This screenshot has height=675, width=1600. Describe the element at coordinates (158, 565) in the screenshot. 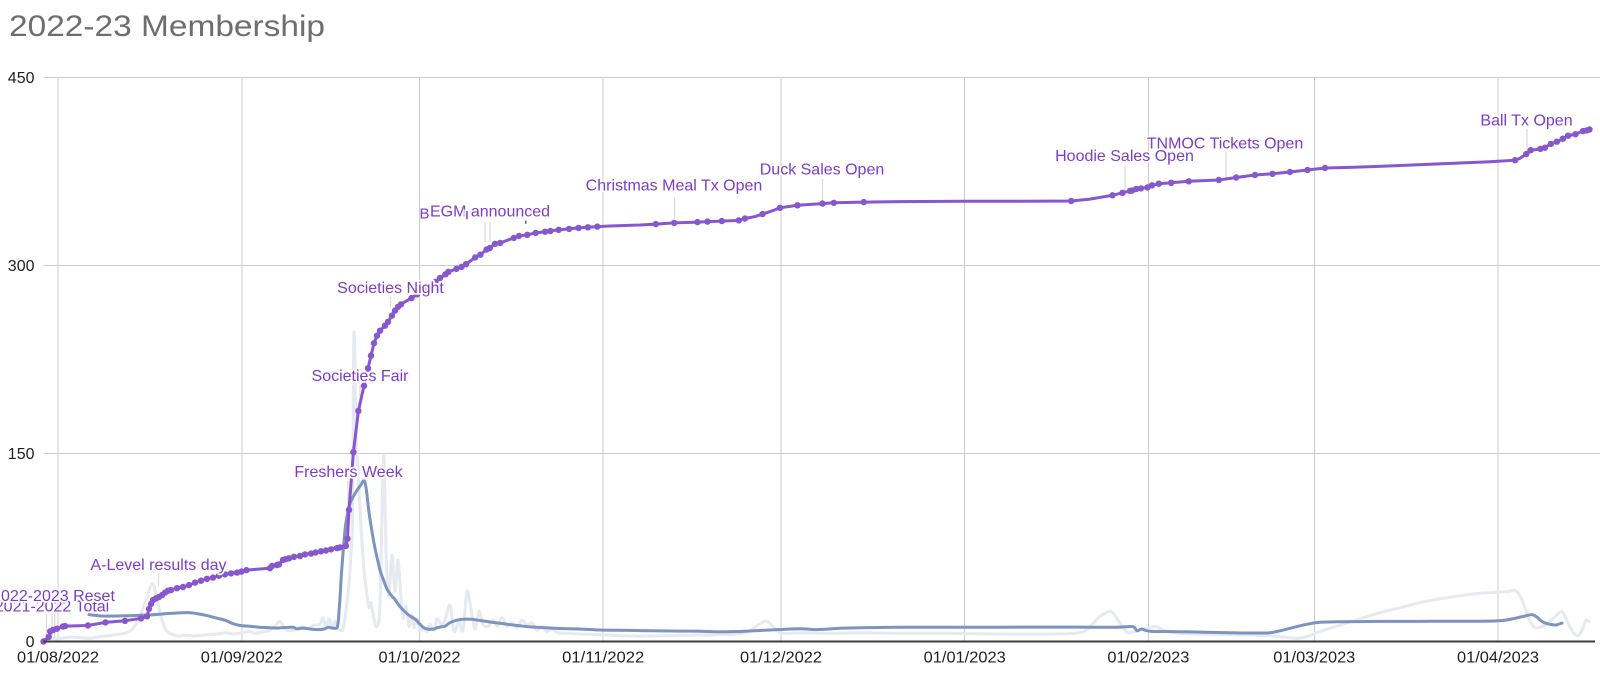

I see `svg-text: A-Level results day` at that location.